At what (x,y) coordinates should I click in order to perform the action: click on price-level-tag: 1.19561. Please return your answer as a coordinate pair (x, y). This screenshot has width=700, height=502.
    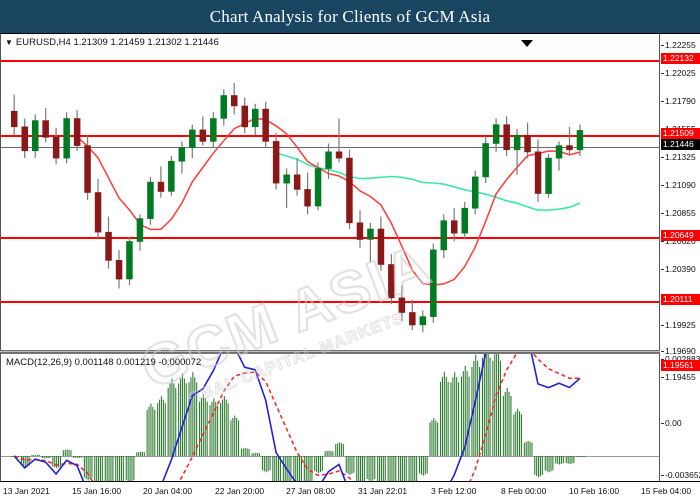
    Looking at the image, I should click on (680, 365).